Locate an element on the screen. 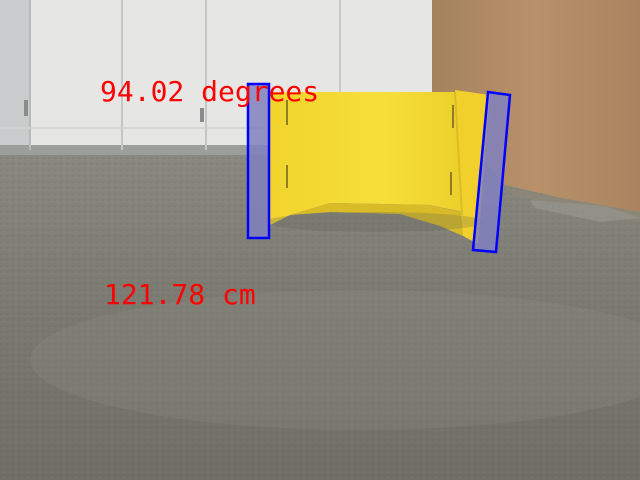 This screenshot has width=640, height=480. left-detection-box is located at coordinates (258, 161).